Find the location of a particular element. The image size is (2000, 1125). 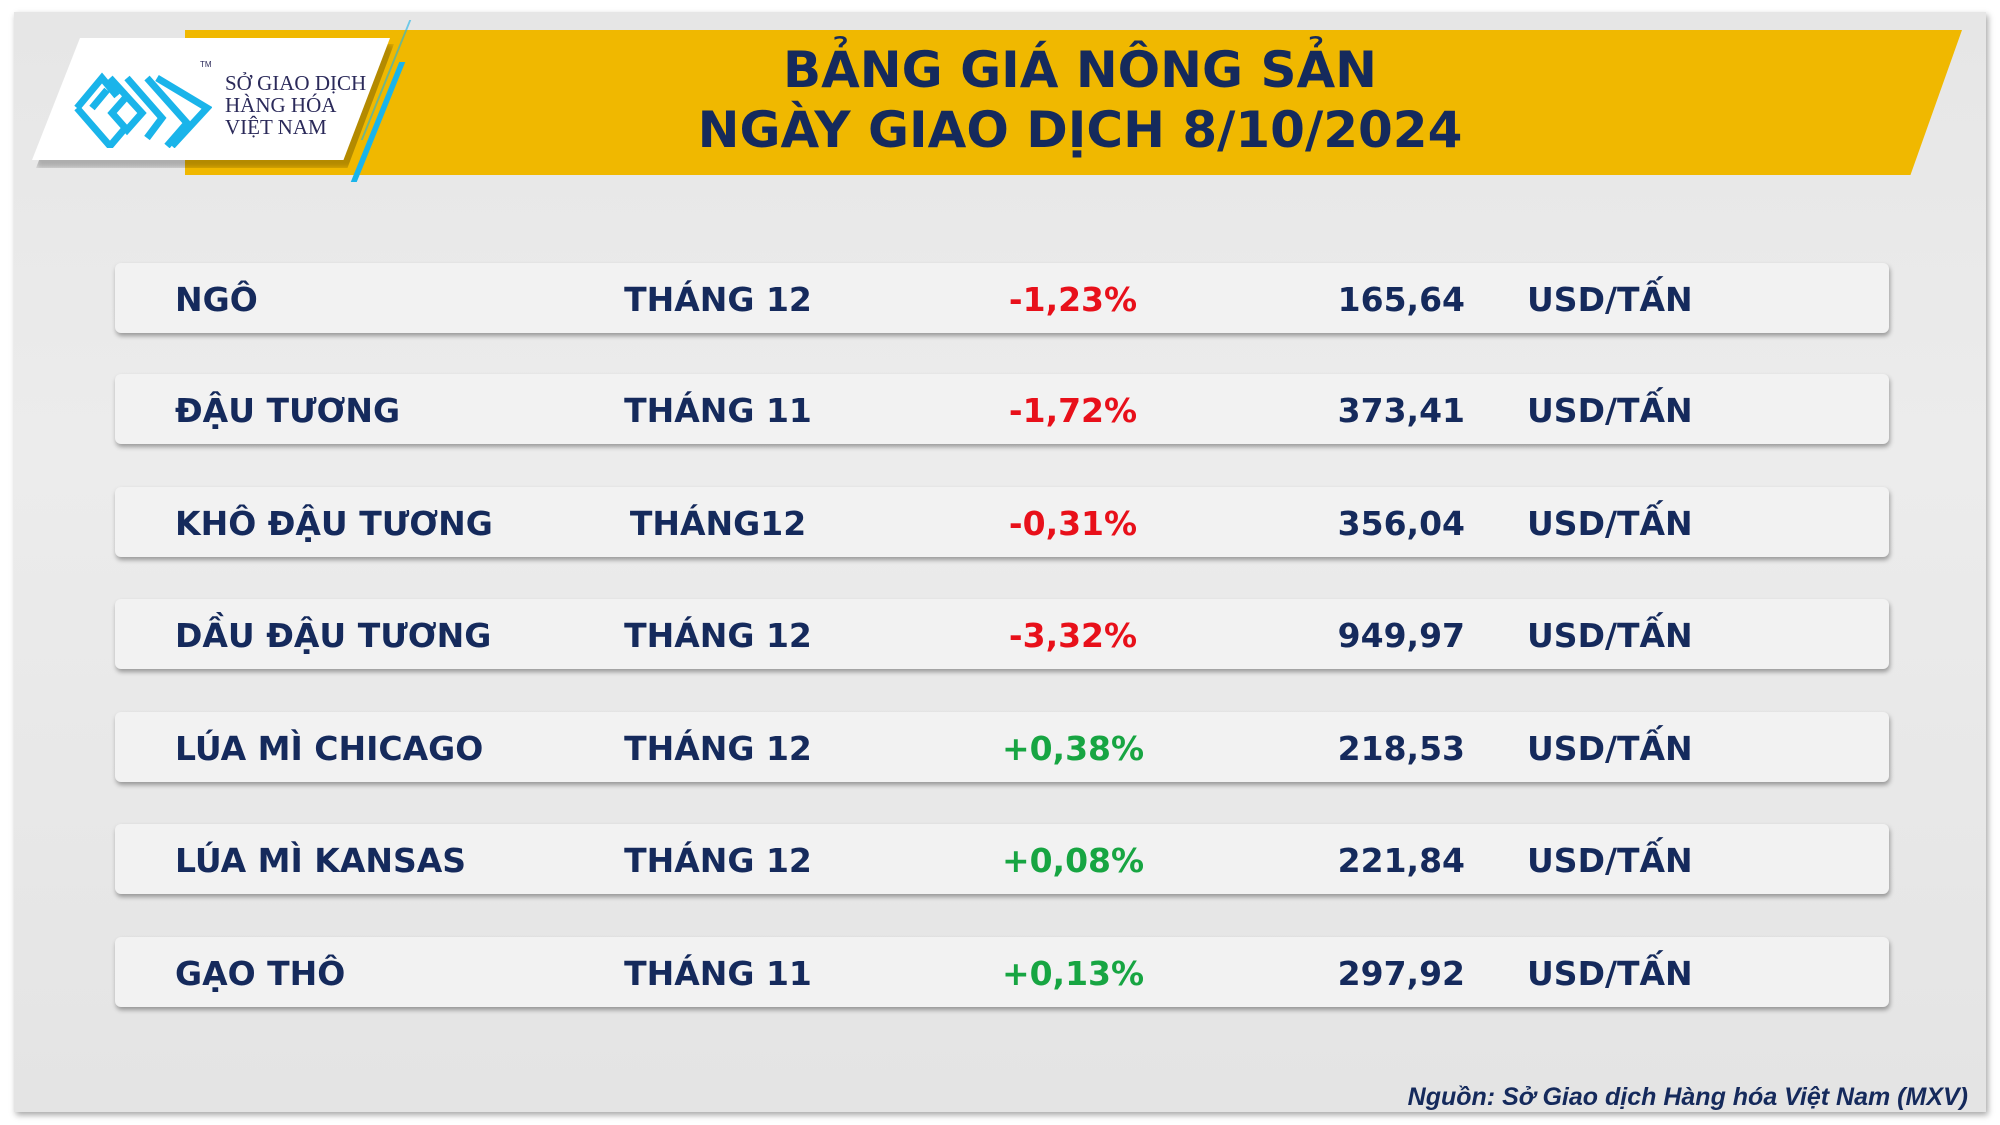

commodity-name: KHÔ ĐẬU TƯƠNG is located at coordinates (334, 523).